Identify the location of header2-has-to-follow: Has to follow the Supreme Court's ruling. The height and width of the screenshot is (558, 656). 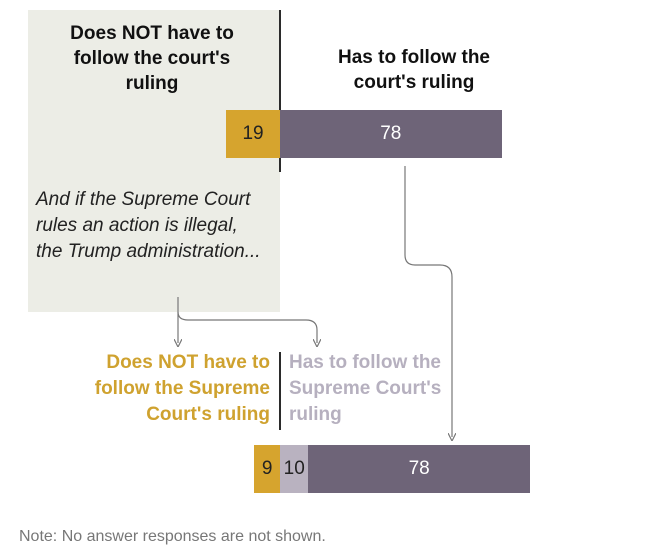
(365, 388).